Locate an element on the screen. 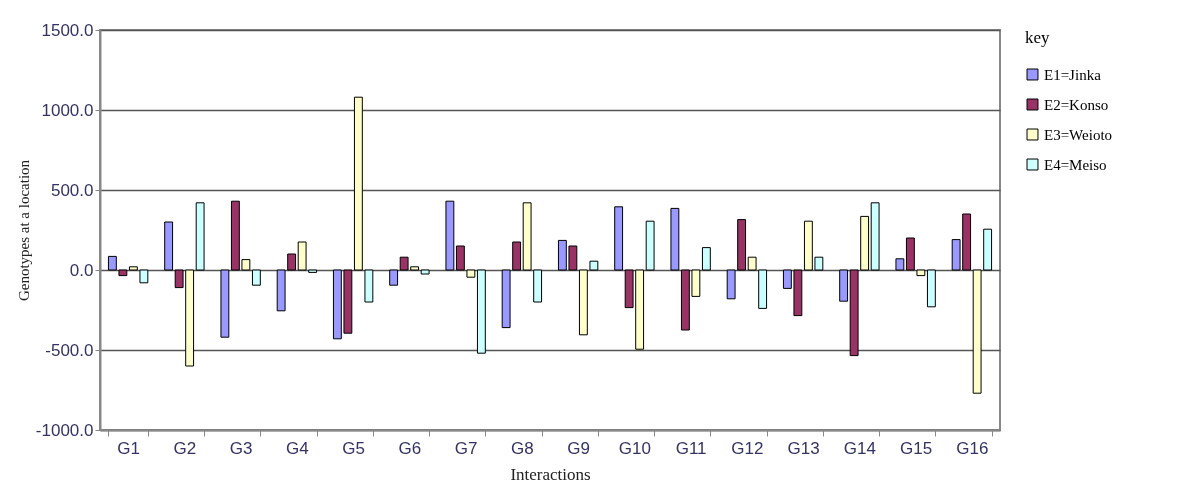 This screenshot has height=487, width=1192. y-tick-label: -1000.0 is located at coordinates (64, 430).